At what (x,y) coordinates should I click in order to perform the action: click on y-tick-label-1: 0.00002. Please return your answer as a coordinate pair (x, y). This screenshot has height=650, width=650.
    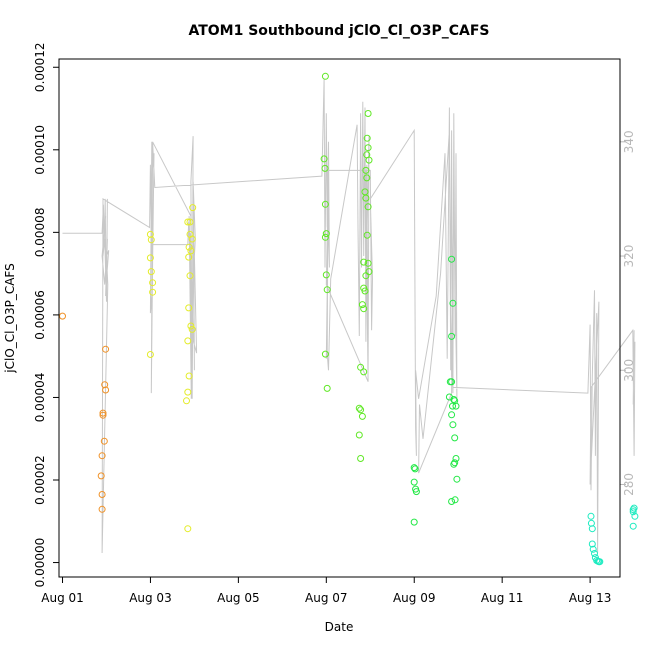
    Looking at the image, I should click on (40, 480).